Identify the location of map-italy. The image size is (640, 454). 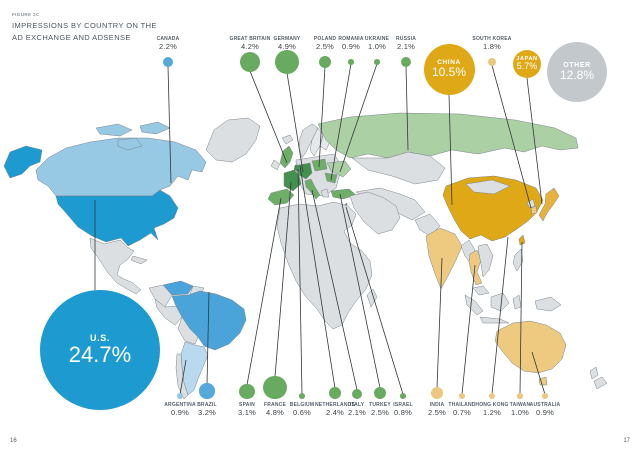
(312, 189).